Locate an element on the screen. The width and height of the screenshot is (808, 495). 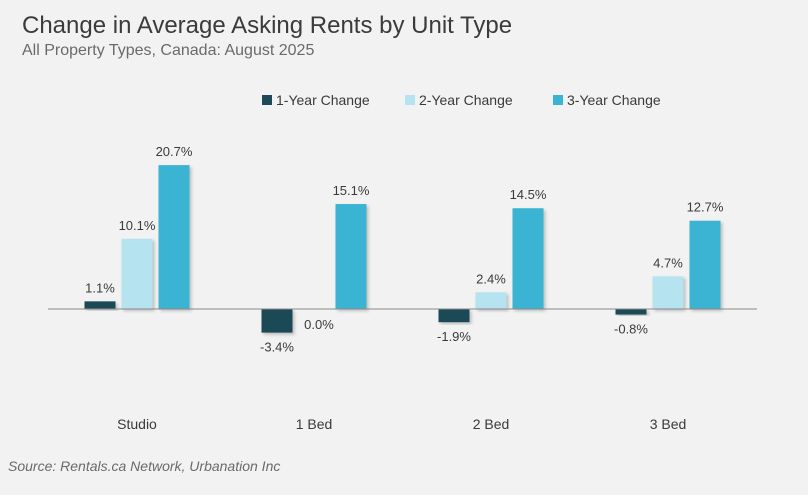
bar-3-bed-1-year is located at coordinates (631, 312).